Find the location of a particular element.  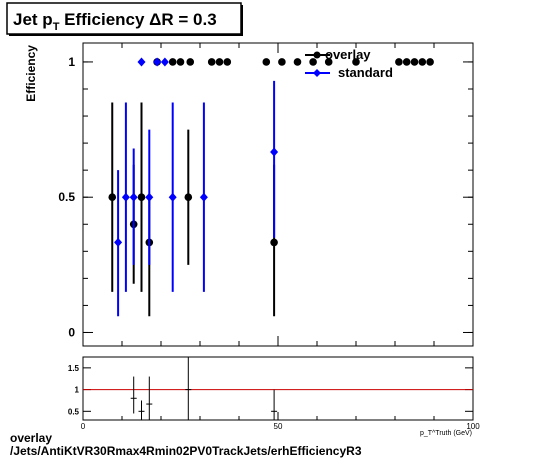

ratio-x-axis: 0 50 100 is located at coordinates (280, 421).